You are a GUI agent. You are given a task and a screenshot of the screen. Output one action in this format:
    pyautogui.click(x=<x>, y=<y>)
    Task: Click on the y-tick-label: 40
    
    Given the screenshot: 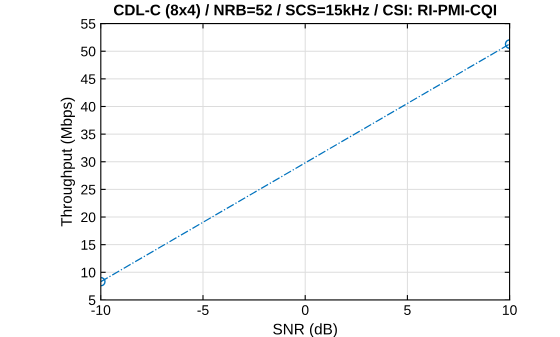 What is the action you would take?
    pyautogui.click(x=88, y=107)
    